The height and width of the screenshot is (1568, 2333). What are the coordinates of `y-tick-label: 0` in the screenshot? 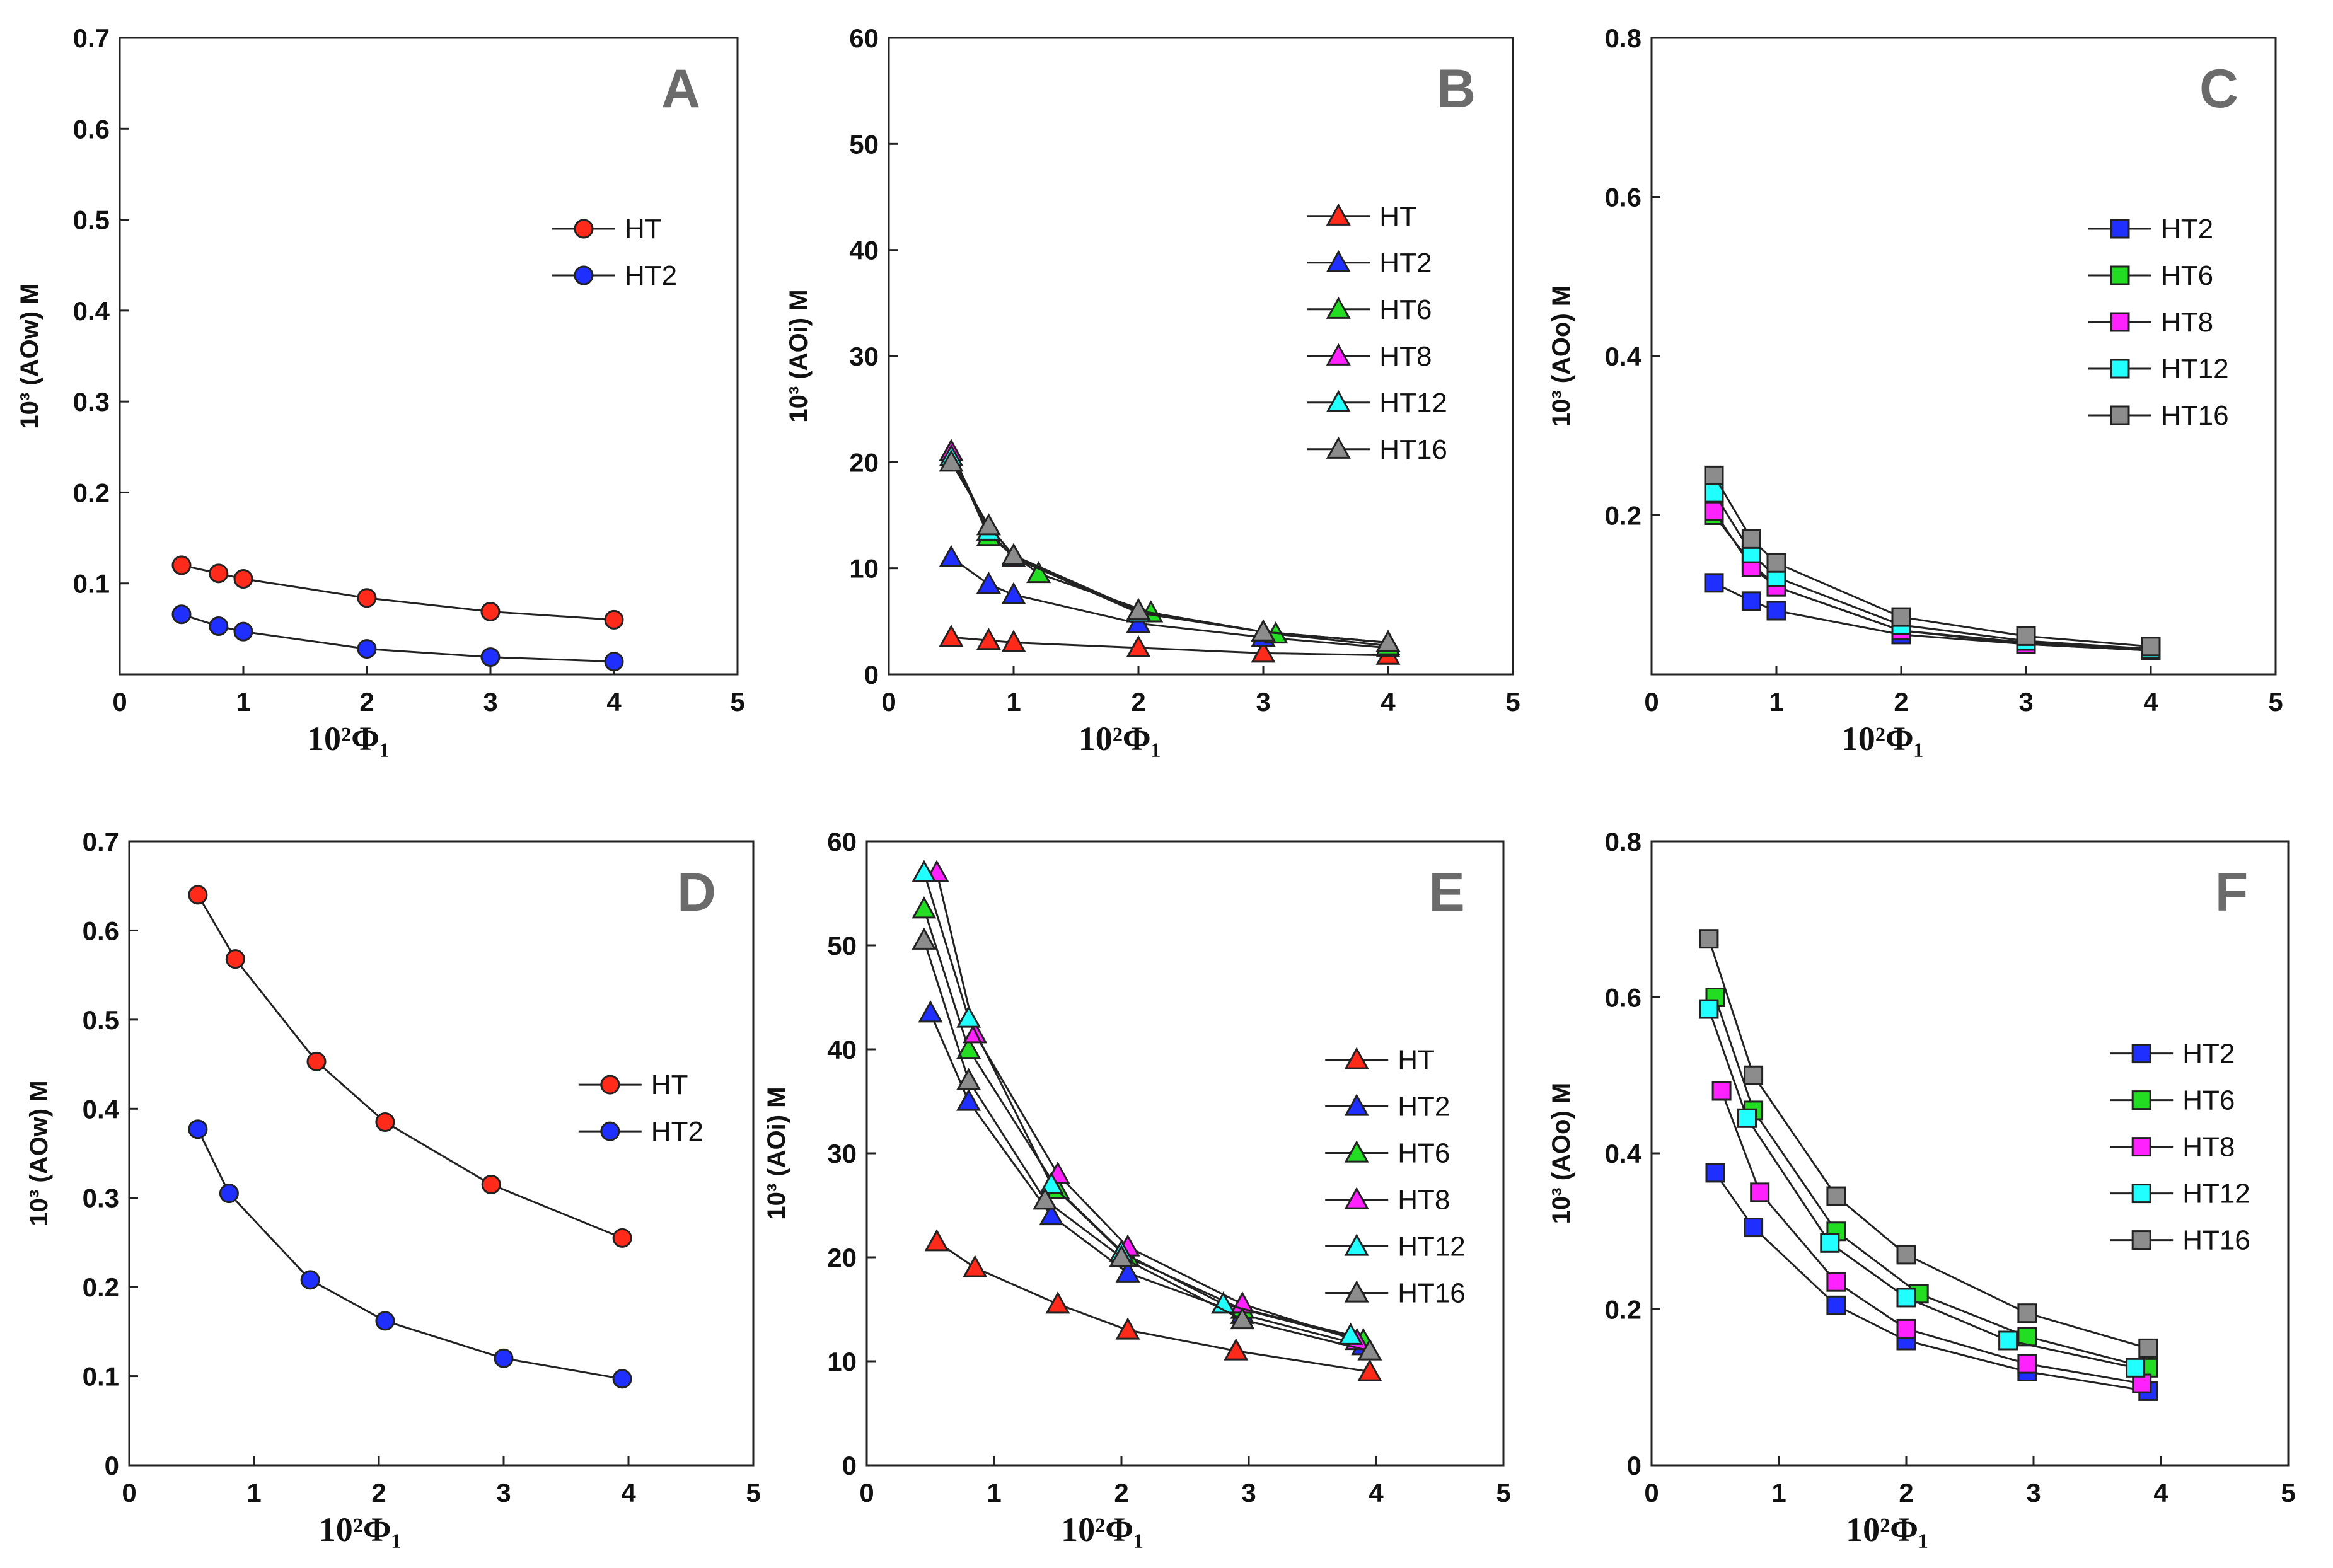 It's located at (1634, 1465).